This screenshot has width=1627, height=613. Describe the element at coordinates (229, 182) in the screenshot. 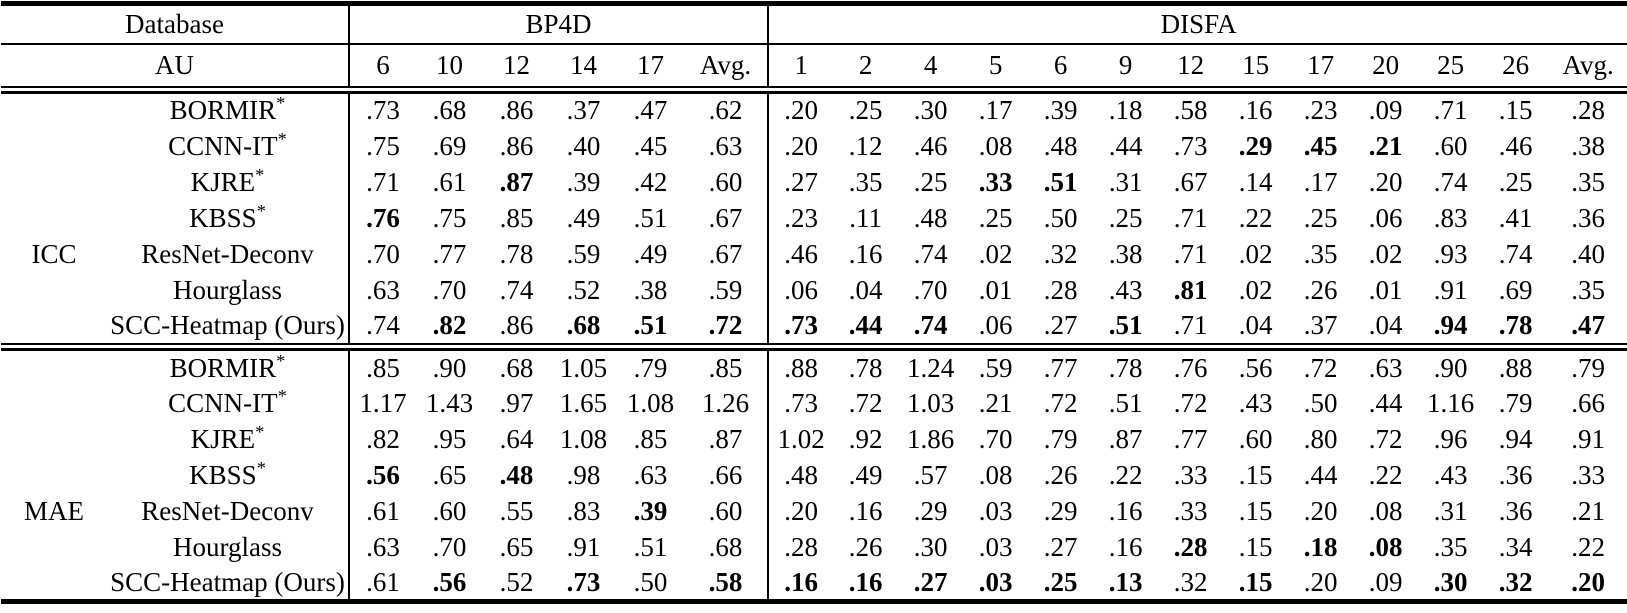

I see `method-cell: KJRE*` at that location.